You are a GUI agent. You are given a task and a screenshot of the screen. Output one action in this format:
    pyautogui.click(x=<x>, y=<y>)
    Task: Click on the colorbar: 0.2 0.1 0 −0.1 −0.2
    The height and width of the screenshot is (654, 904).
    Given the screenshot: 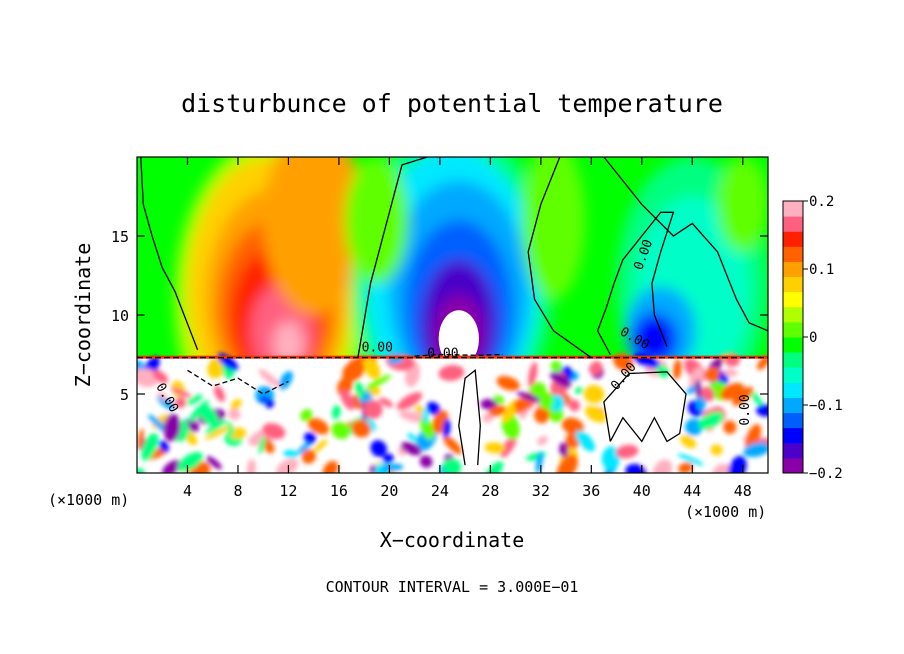 What is the action you would take?
    pyautogui.click(x=812, y=338)
    